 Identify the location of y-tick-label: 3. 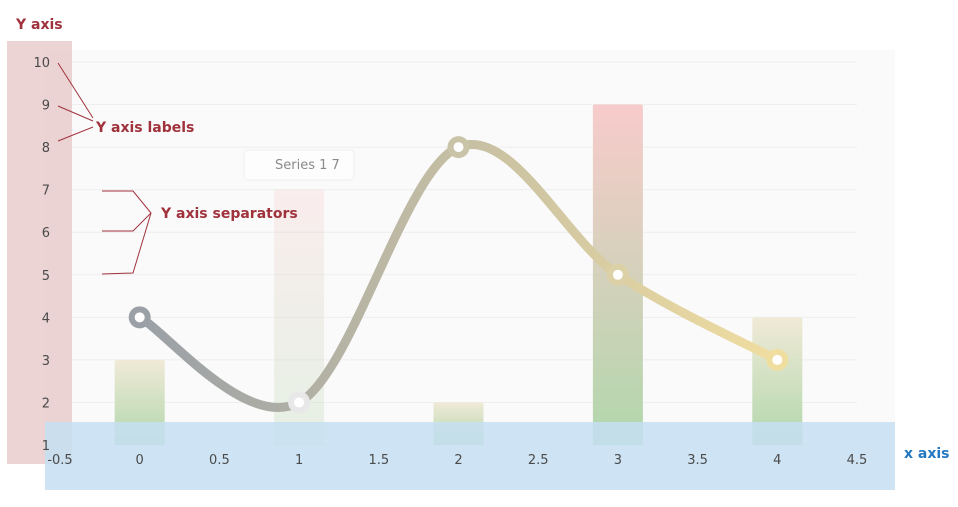
(46, 361).